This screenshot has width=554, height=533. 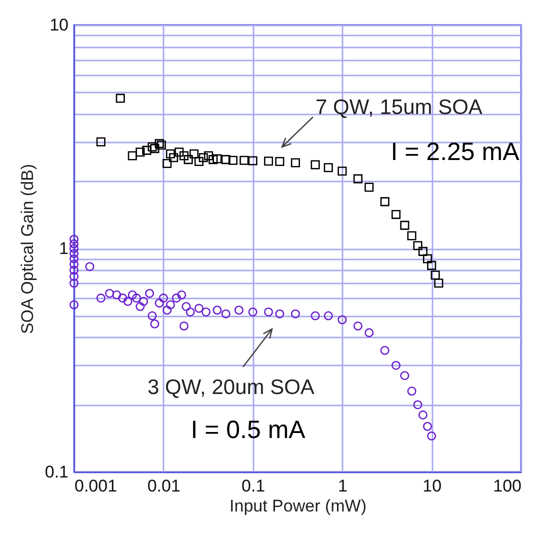 I want to click on x-tick-label: 100, so click(x=507, y=486).